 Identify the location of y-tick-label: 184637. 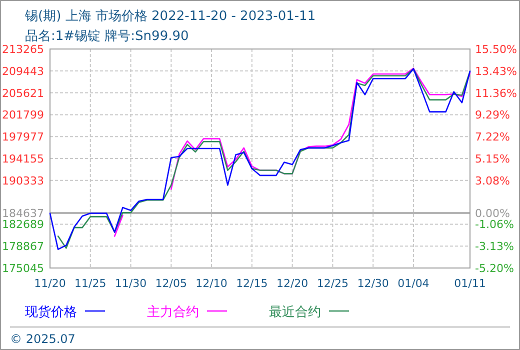
(23, 213).